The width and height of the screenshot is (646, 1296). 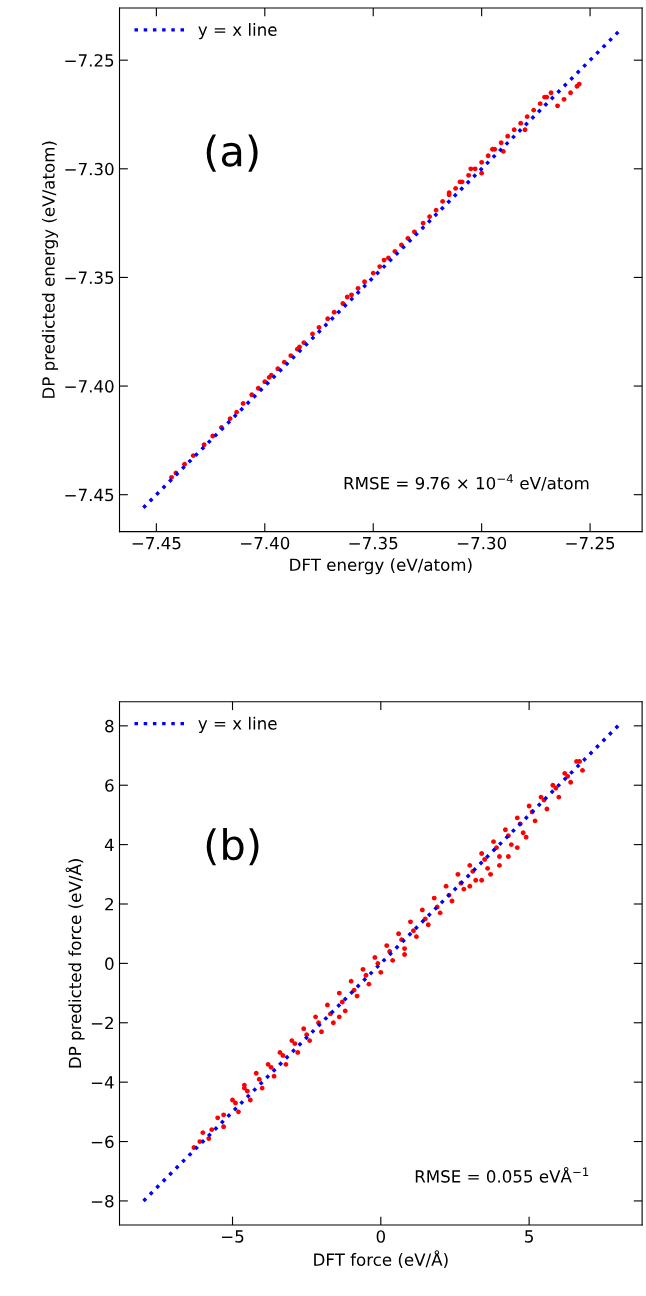 What do you see at coordinates (265, 543) in the screenshot?
I see `x-tick-label: −7.40` at bounding box center [265, 543].